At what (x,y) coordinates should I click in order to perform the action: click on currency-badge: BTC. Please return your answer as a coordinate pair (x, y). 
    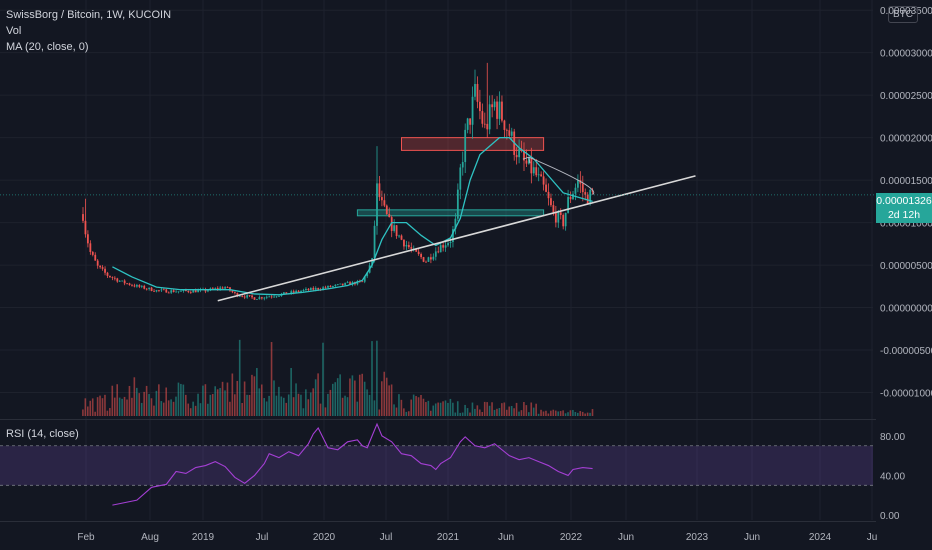
    Looking at the image, I should click on (903, 14).